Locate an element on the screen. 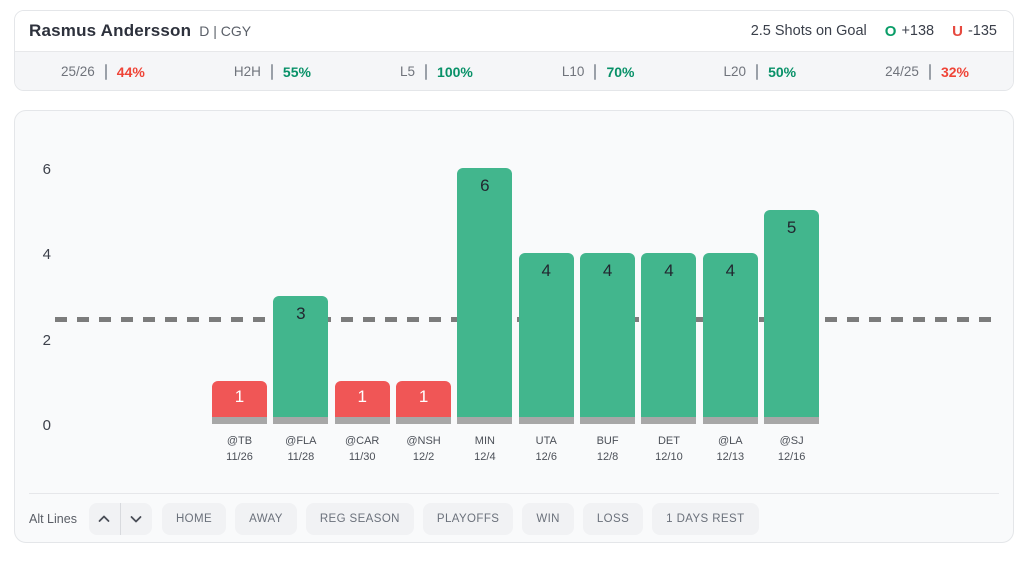 The image size is (1024, 561). bar-value-label: 5 is located at coordinates (791, 228).